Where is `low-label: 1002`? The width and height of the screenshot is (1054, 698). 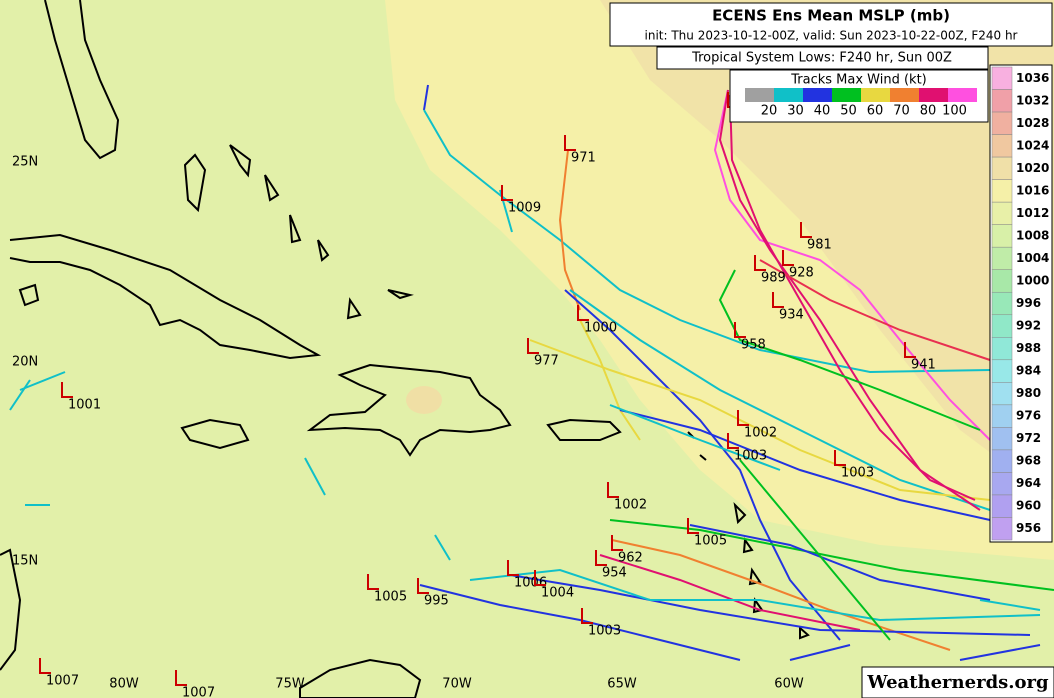 low-label: 1002 is located at coordinates (630, 505).